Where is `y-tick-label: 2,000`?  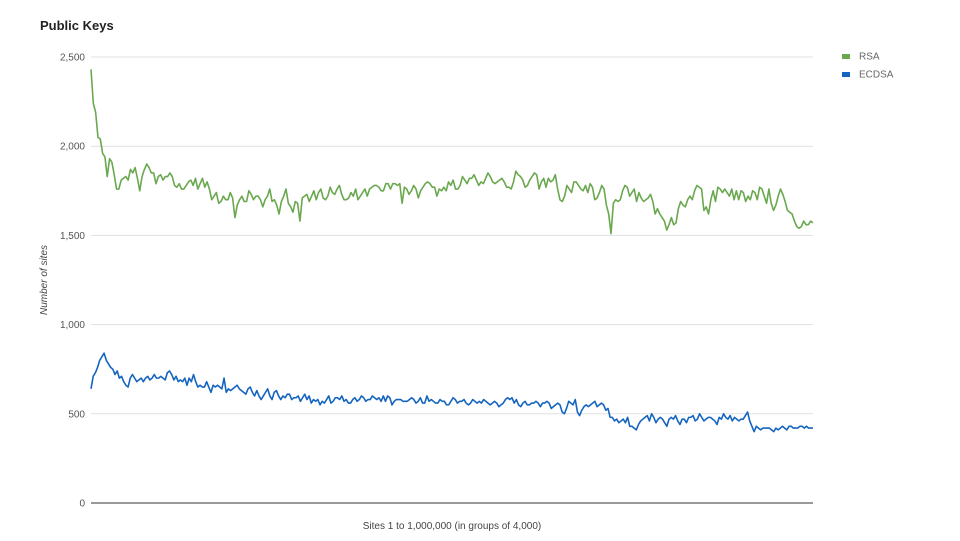 y-tick-label: 2,000 is located at coordinates (72, 147).